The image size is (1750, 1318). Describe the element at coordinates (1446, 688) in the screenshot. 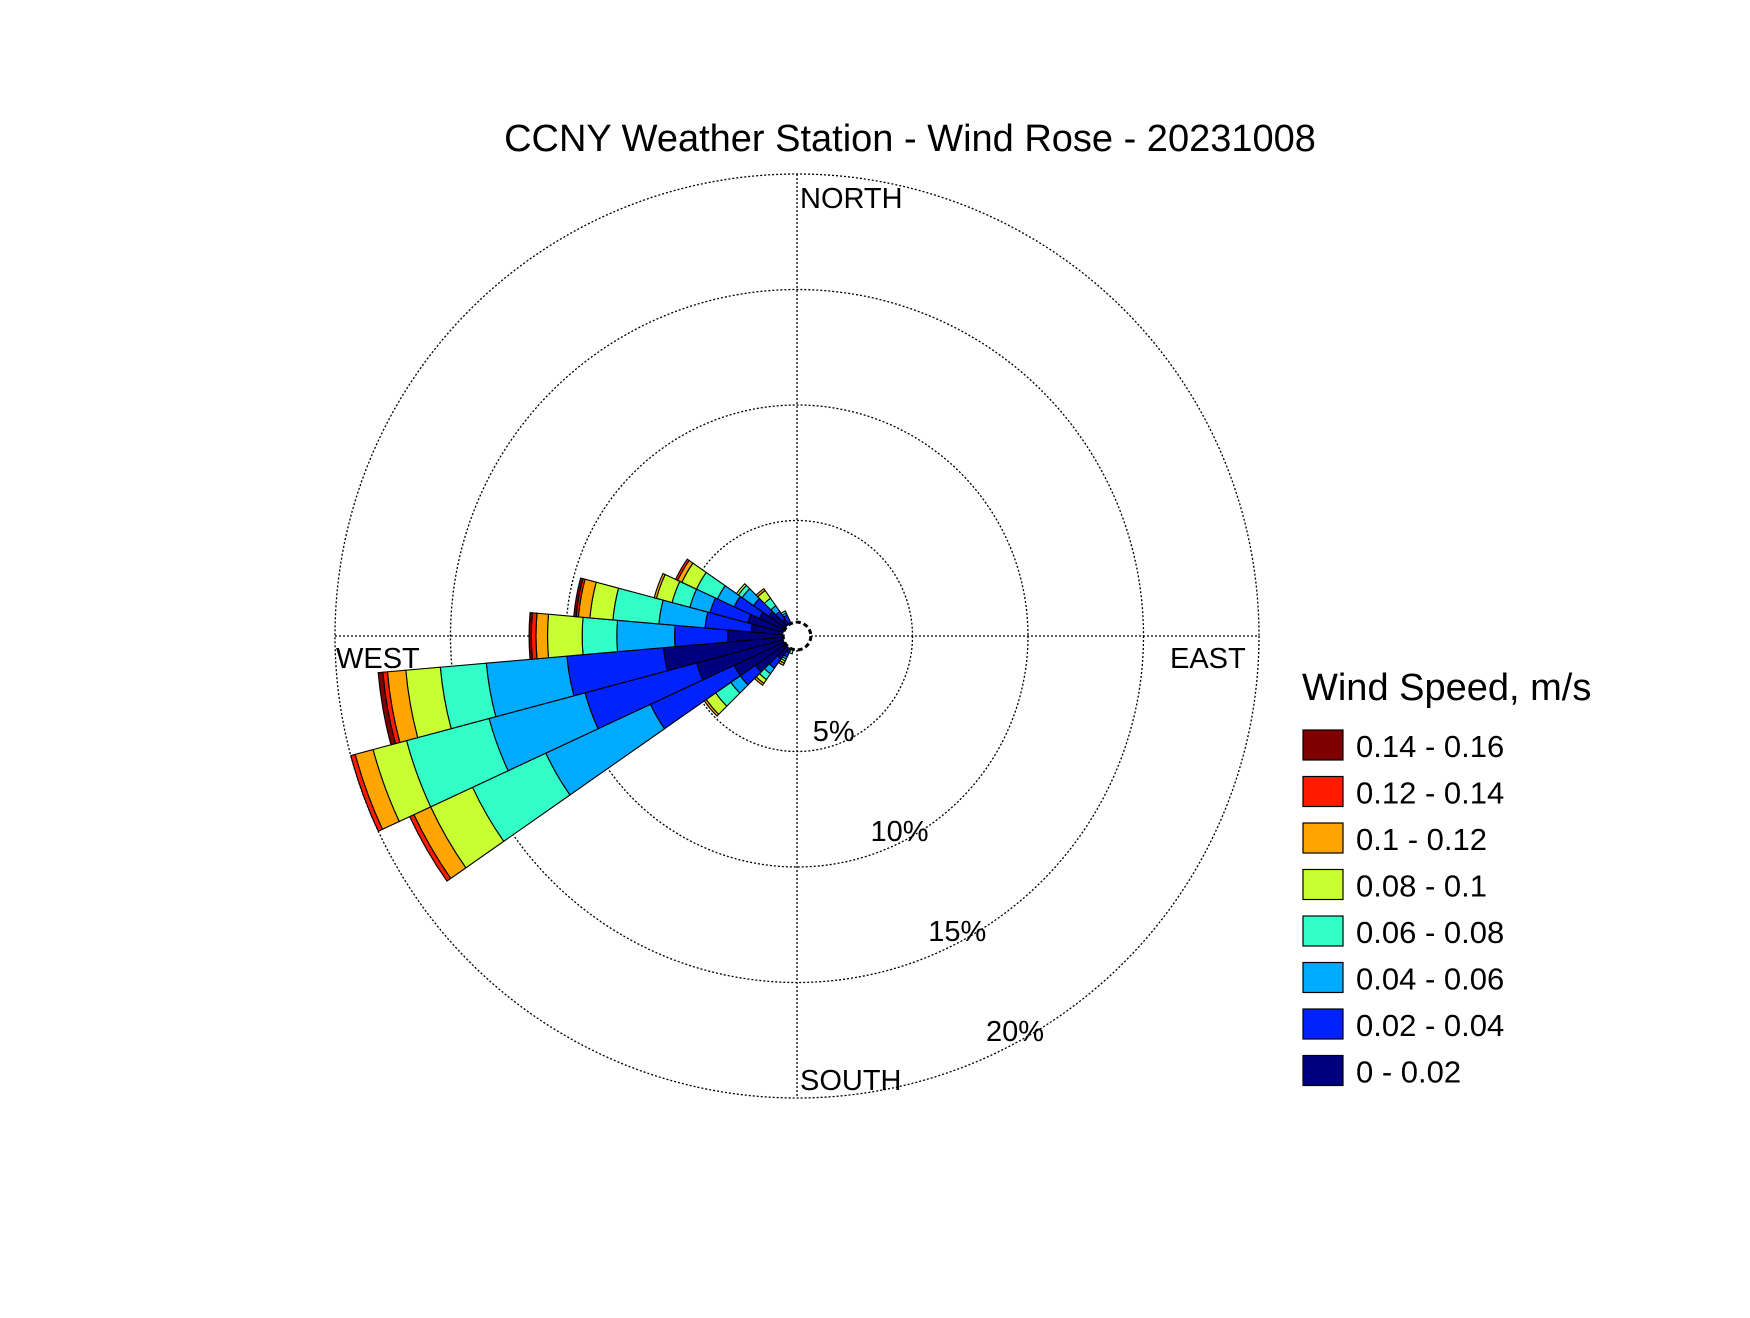

I see `legend-title: Wind Speed, m/s` at that location.